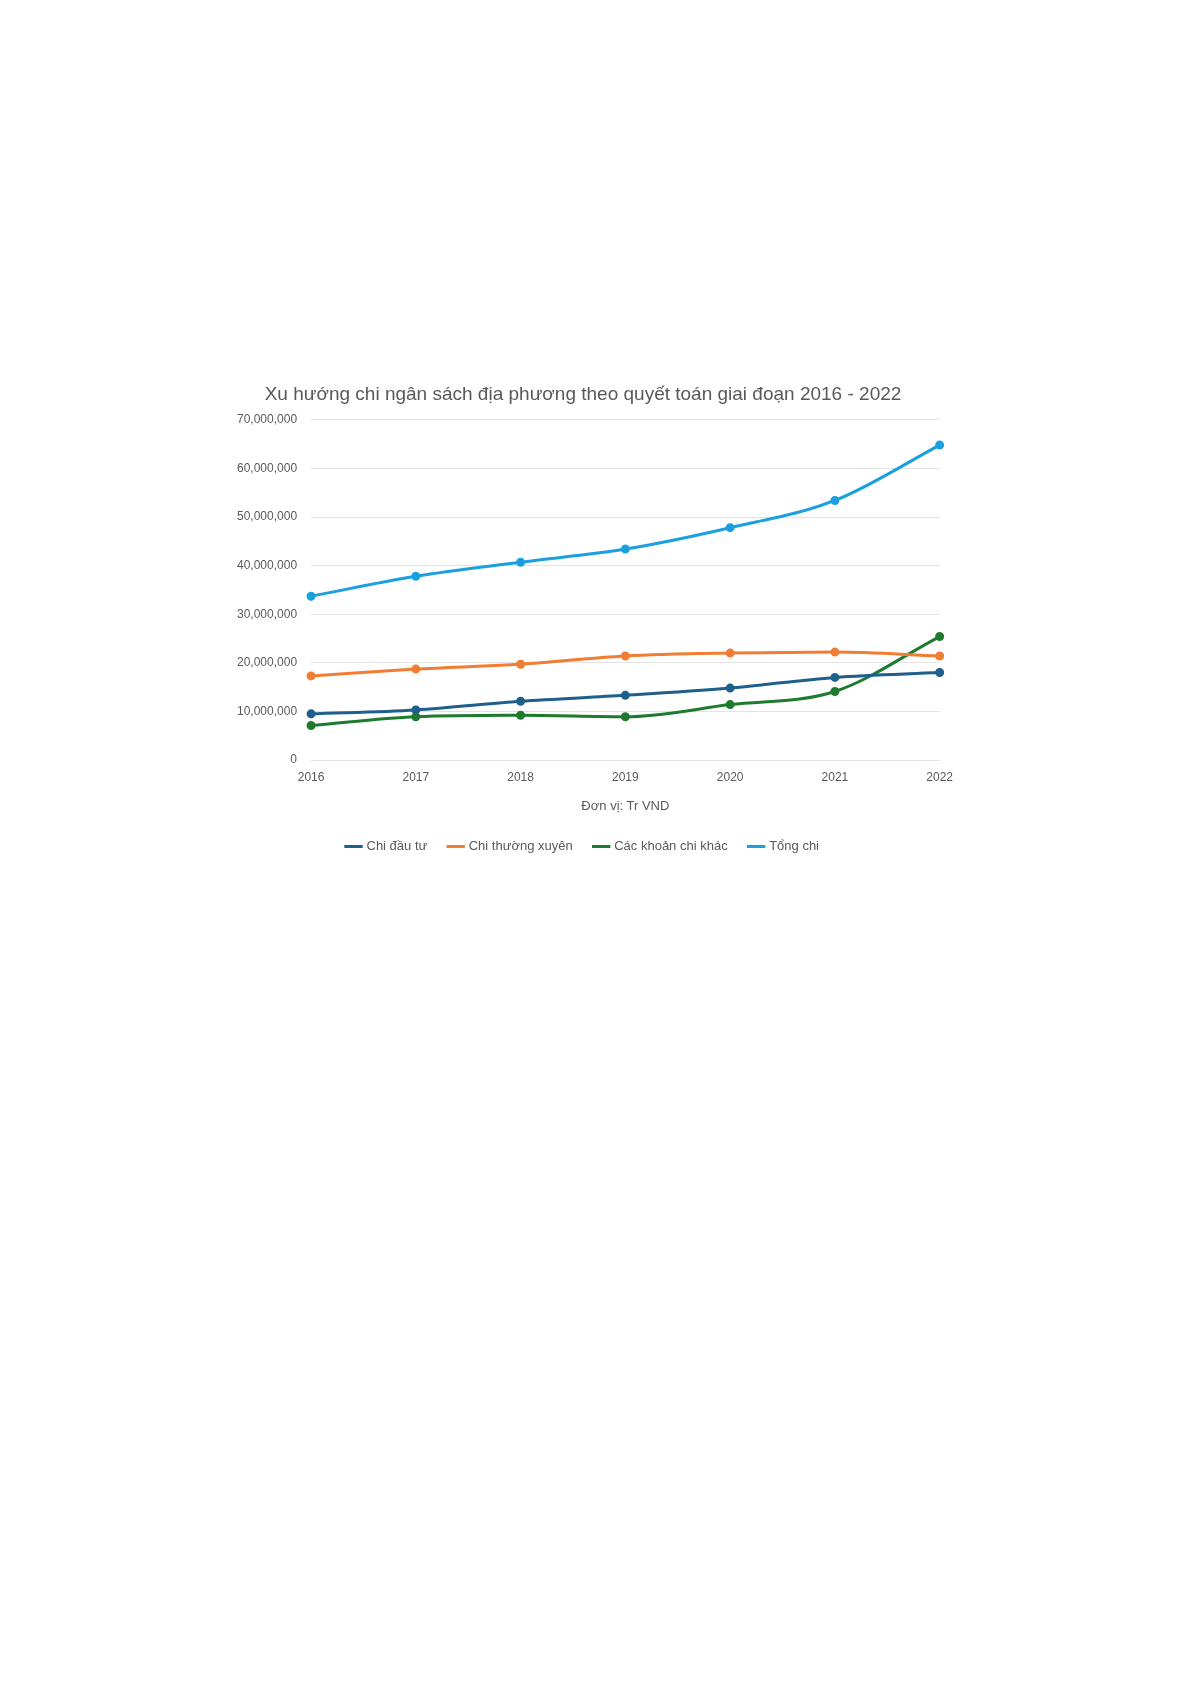  What do you see at coordinates (267, 467) in the screenshot?
I see `y-tick-label: 60,000,000` at bounding box center [267, 467].